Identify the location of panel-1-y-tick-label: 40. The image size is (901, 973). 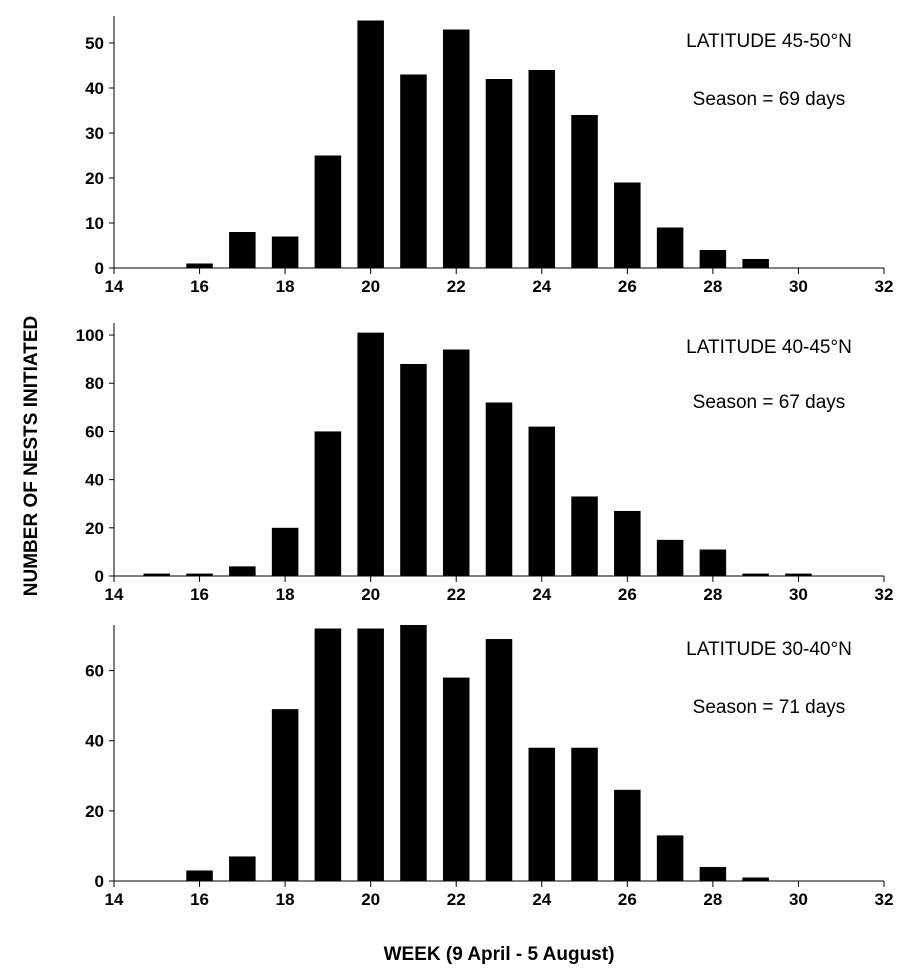
(94, 88).